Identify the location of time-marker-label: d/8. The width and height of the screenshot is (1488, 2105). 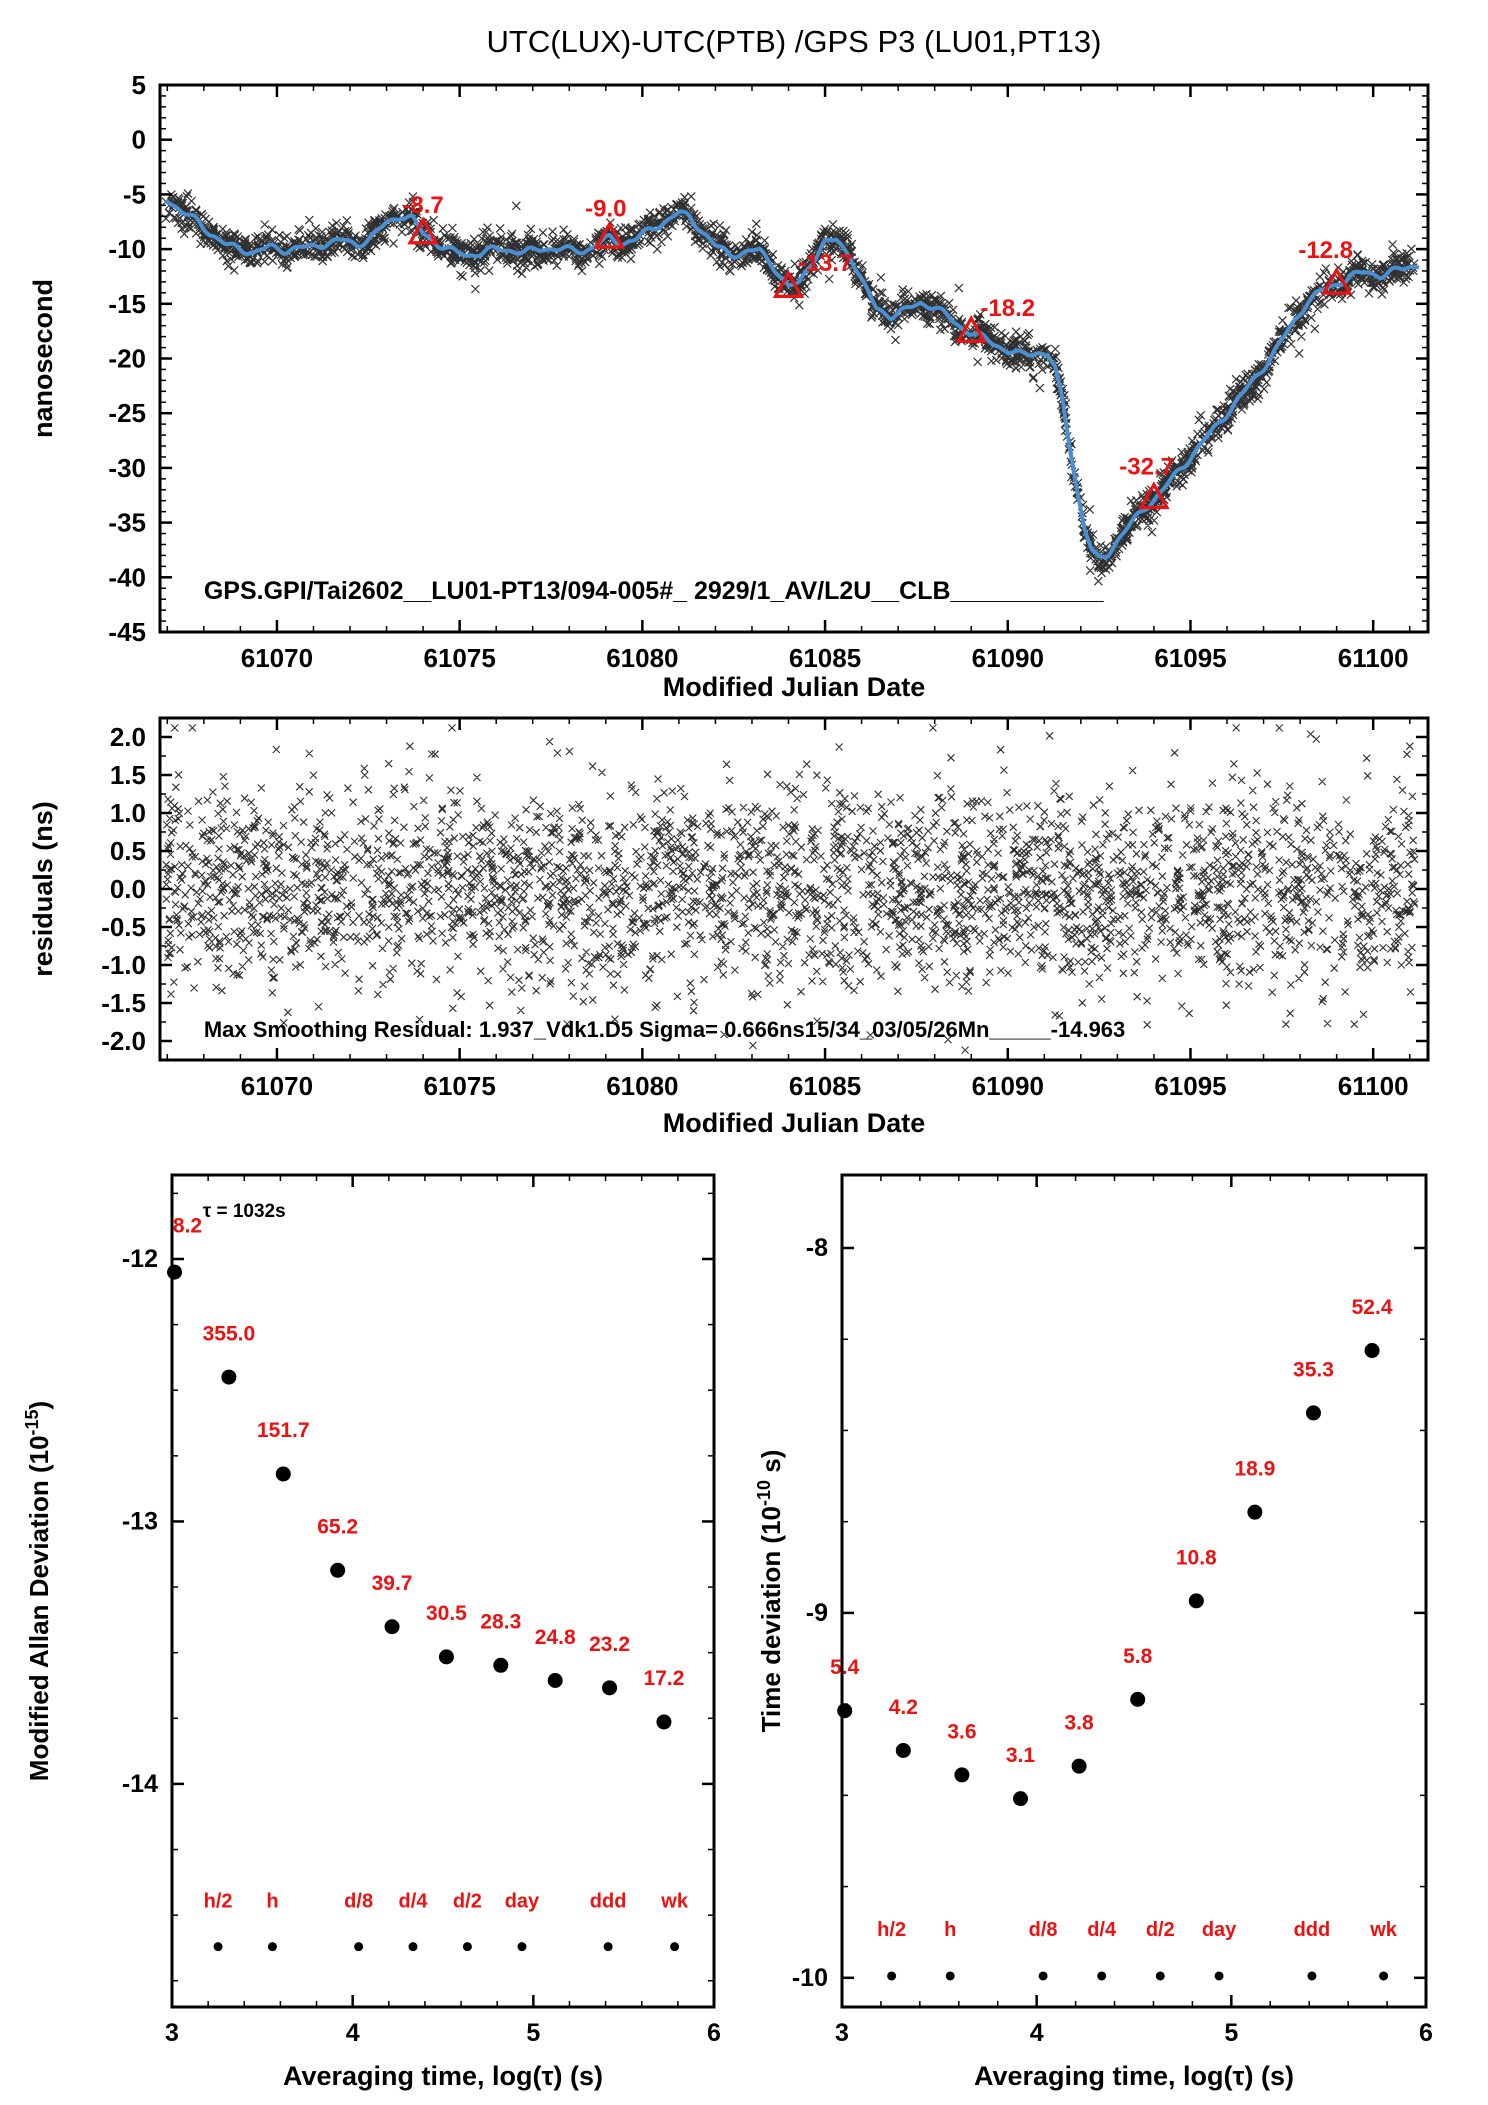
(1043, 1930).